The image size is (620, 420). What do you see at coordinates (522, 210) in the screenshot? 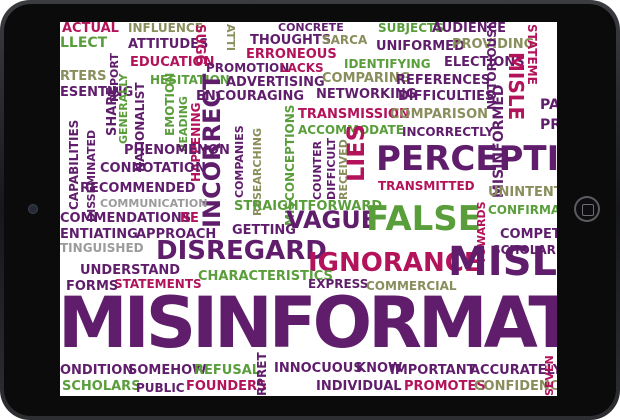
I see `word-cloud-word: CONFIRMATI` at bounding box center [522, 210].